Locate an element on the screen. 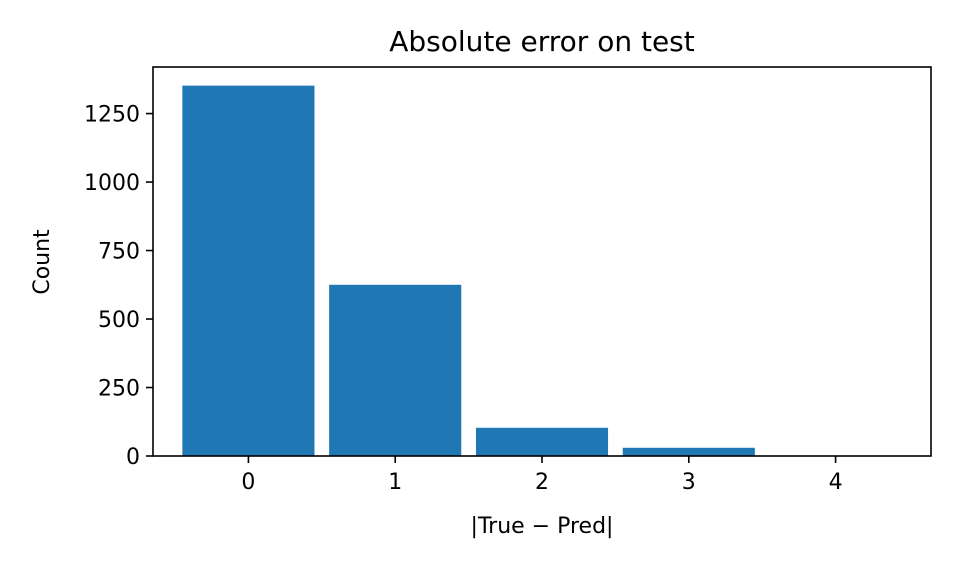 The image size is (960, 576). y-tick-label: 1000 is located at coordinates (112, 183).